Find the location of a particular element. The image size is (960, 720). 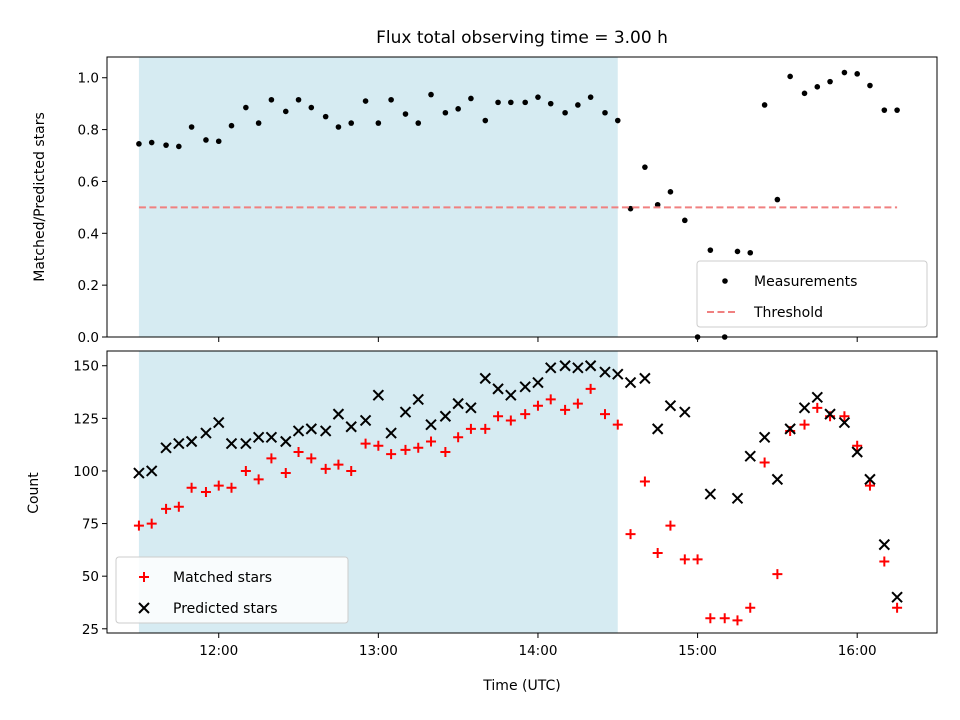

y-tick-label: 0.0 is located at coordinates (88, 338).